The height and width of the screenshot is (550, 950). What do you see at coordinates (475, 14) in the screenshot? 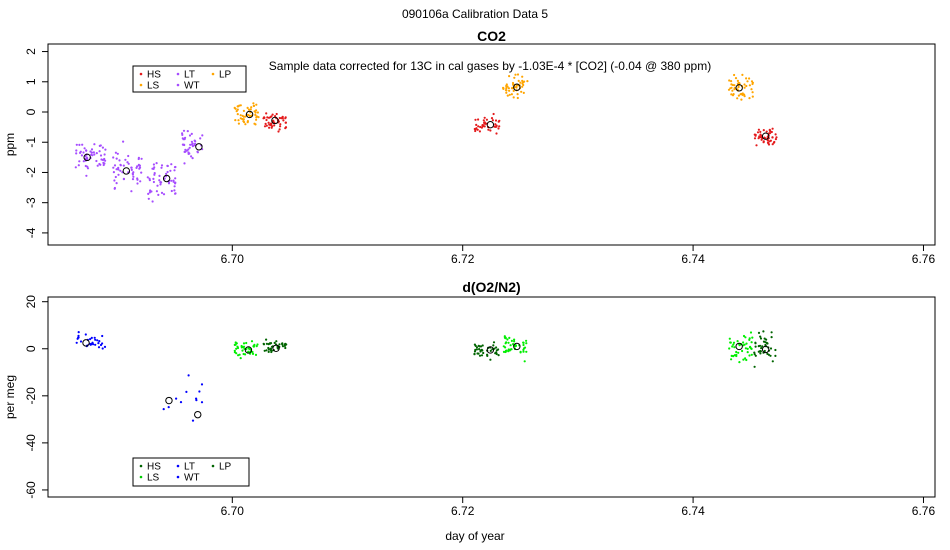
I see `figure-title: 090106a Calibration Data 5` at bounding box center [475, 14].